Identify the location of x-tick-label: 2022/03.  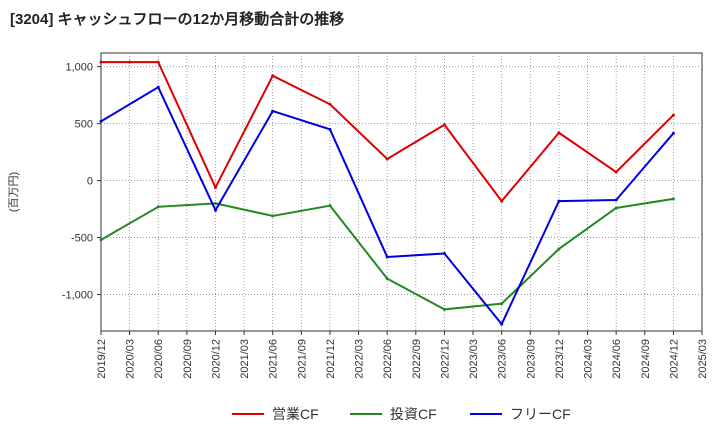
(360, 359).